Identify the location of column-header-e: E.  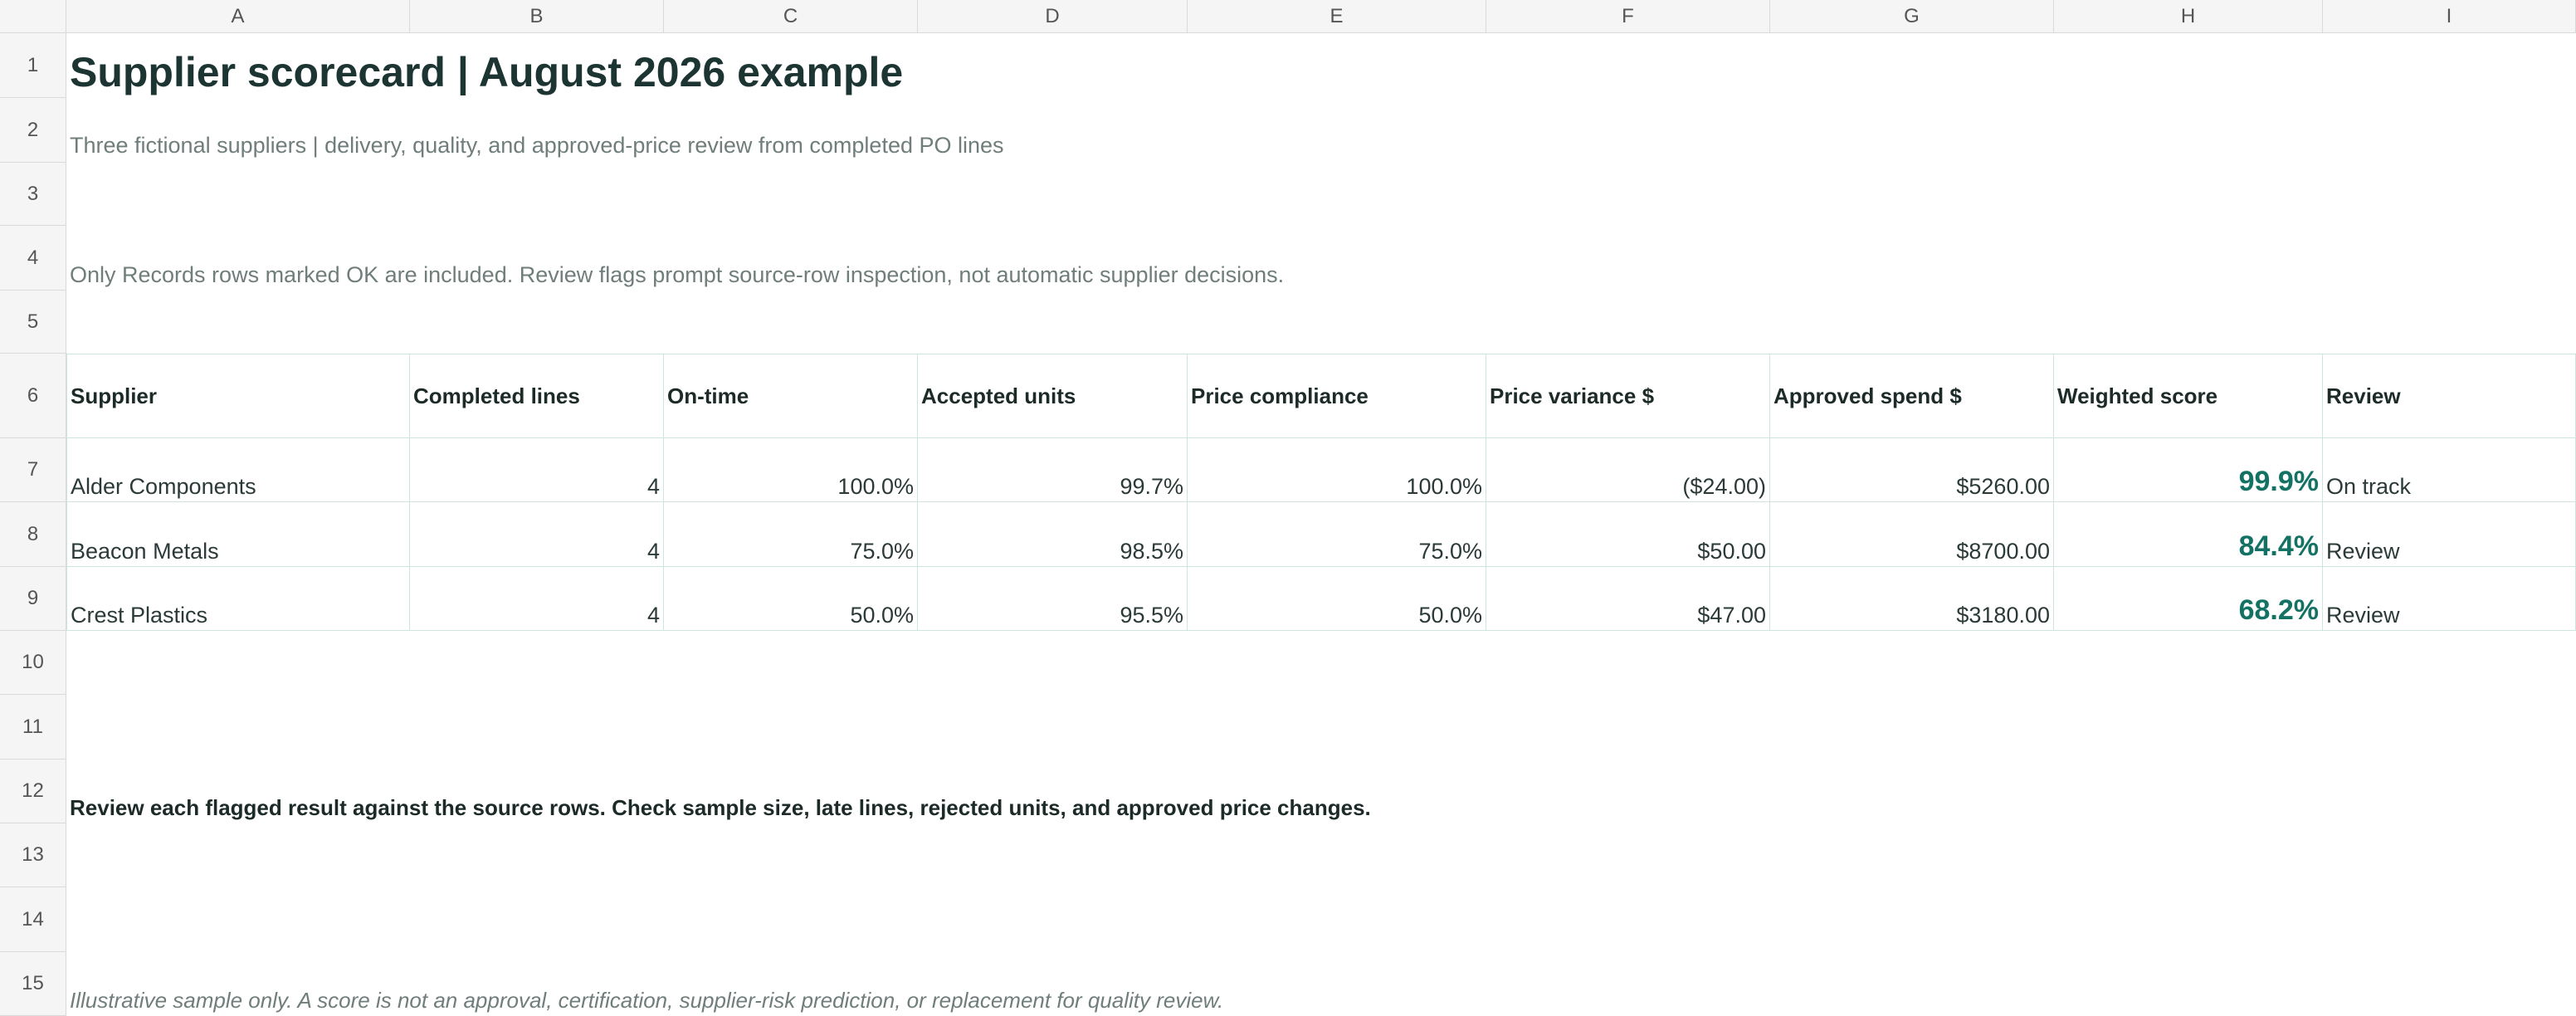
(1337, 17).